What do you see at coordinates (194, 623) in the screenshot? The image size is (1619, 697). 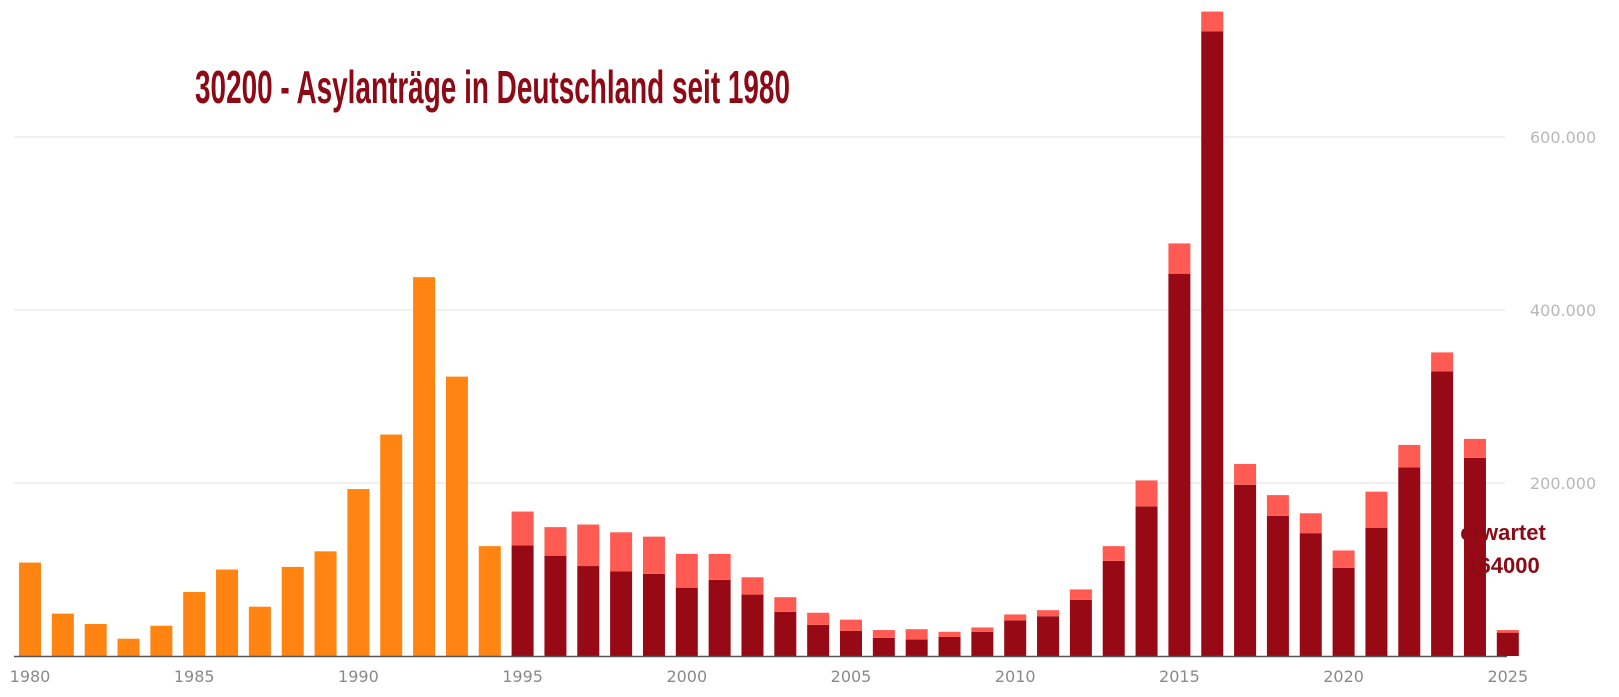 I see `bar-1985` at bounding box center [194, 623].